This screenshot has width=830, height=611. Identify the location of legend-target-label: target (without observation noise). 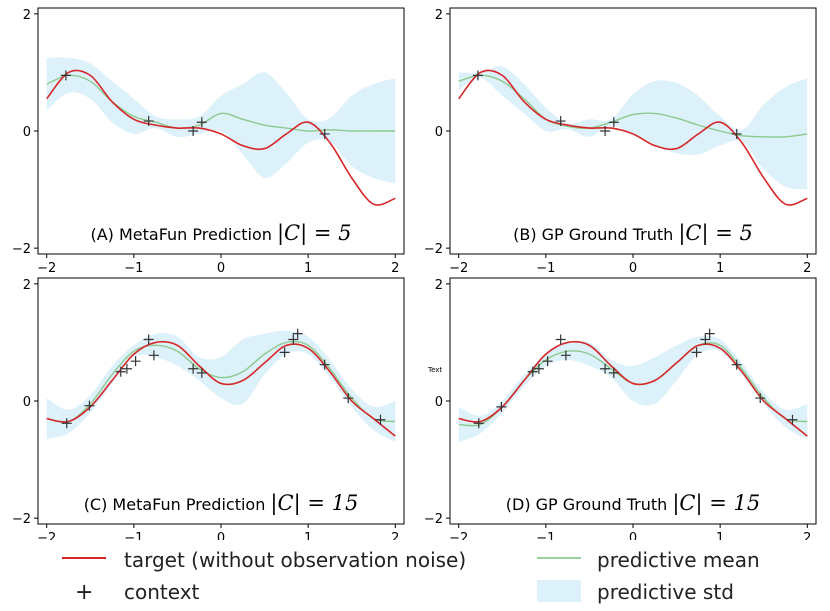
(295, 560).